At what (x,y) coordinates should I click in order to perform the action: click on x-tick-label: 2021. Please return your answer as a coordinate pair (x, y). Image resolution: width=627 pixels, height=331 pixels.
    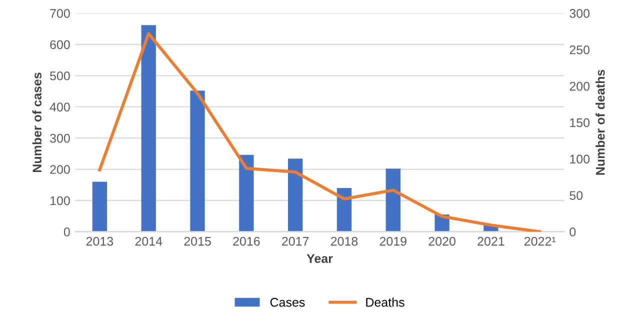
    Looking at the image, I should click on (491, 241).